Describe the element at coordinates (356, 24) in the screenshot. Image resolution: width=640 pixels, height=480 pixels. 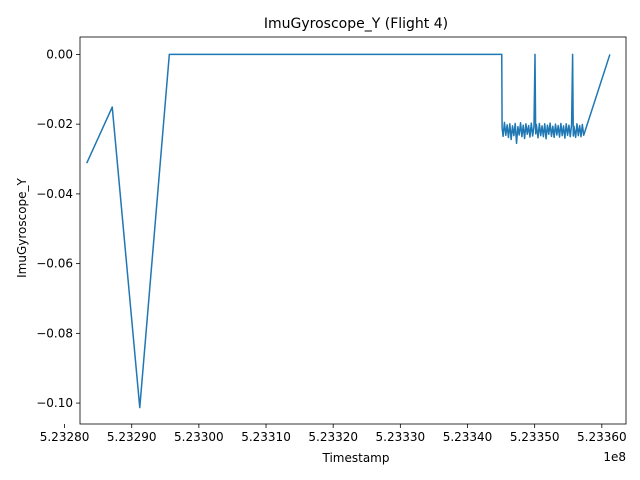
I see `chart-title: ImuGyroscope_Y (Flight 4)` at that location.